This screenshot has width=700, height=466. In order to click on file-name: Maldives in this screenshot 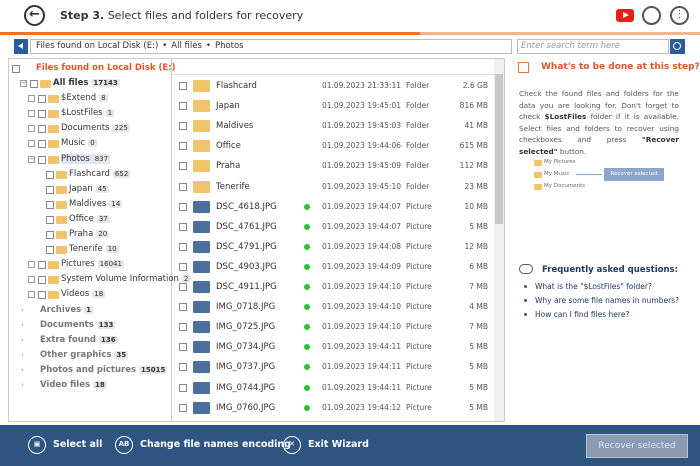, I will do `click(235, 126)`.